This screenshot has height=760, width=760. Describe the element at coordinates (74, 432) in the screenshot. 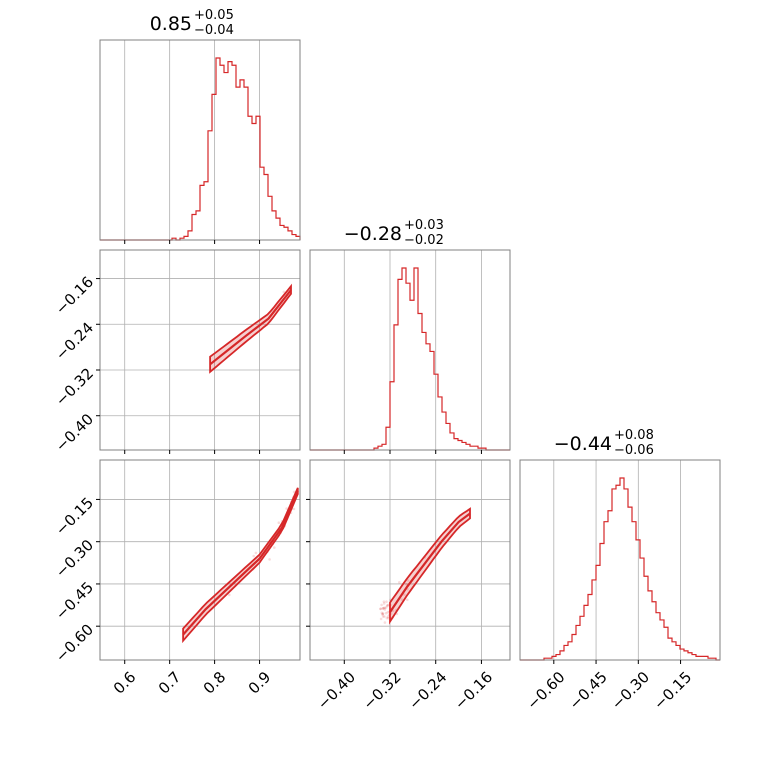

I see `y-tick-label-1-0: −0.40` at that location.